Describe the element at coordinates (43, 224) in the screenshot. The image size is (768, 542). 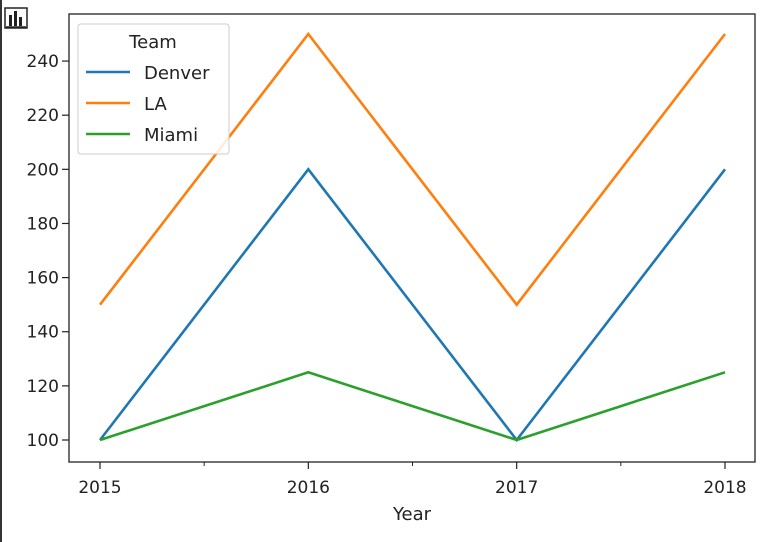
I see `y-tick-label: 180` at that location.